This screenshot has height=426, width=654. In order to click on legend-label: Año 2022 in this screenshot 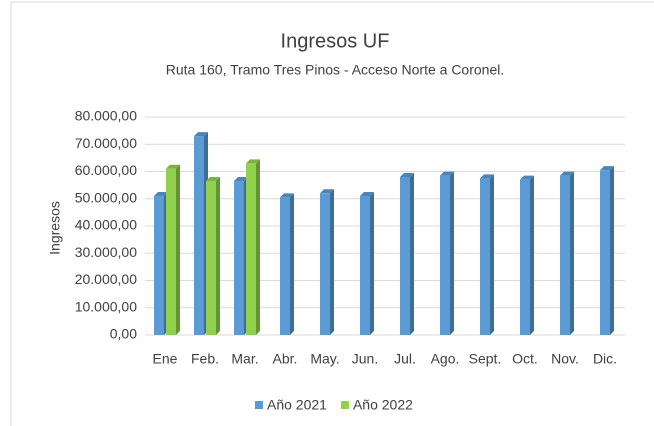, I will do `click(383, 405)`.